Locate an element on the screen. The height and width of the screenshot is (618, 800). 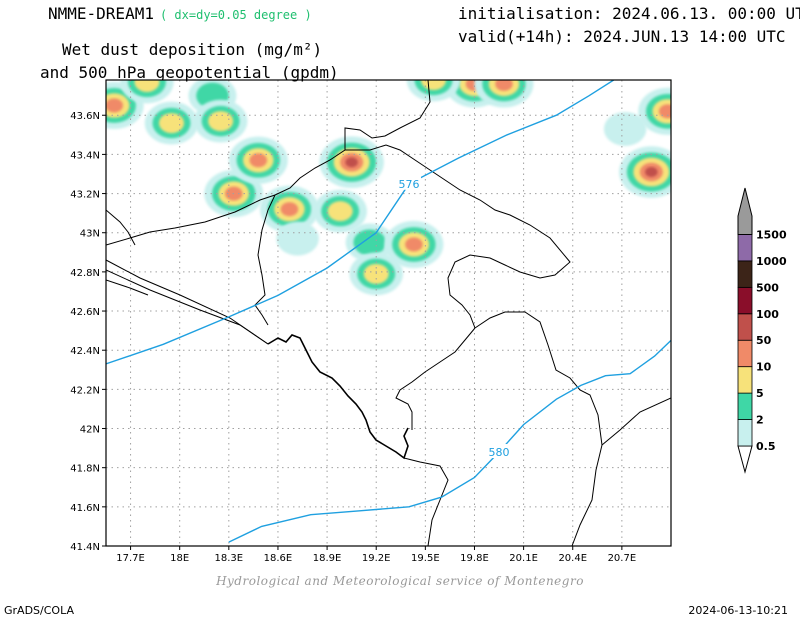
field-title-line1: Wet dust deposition (mg/m²) is located at coordinates (192, 49).